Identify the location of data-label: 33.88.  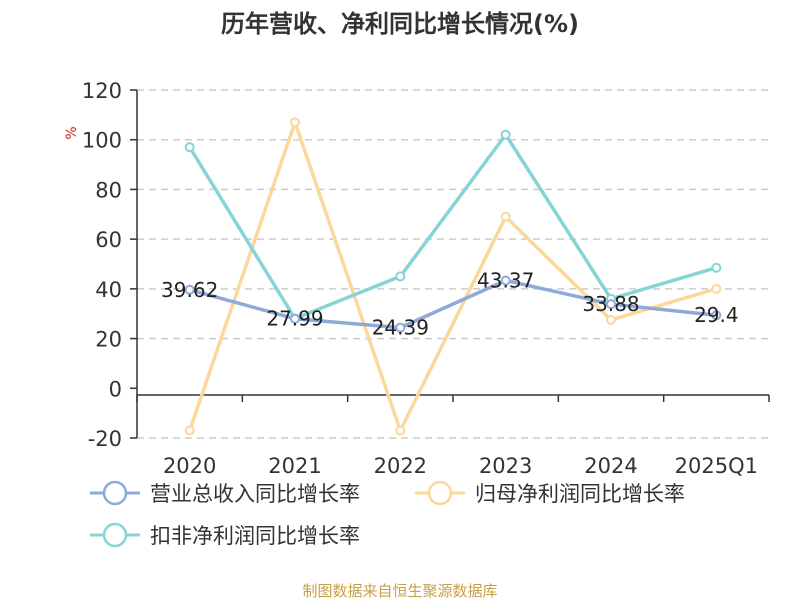
(610, 304).